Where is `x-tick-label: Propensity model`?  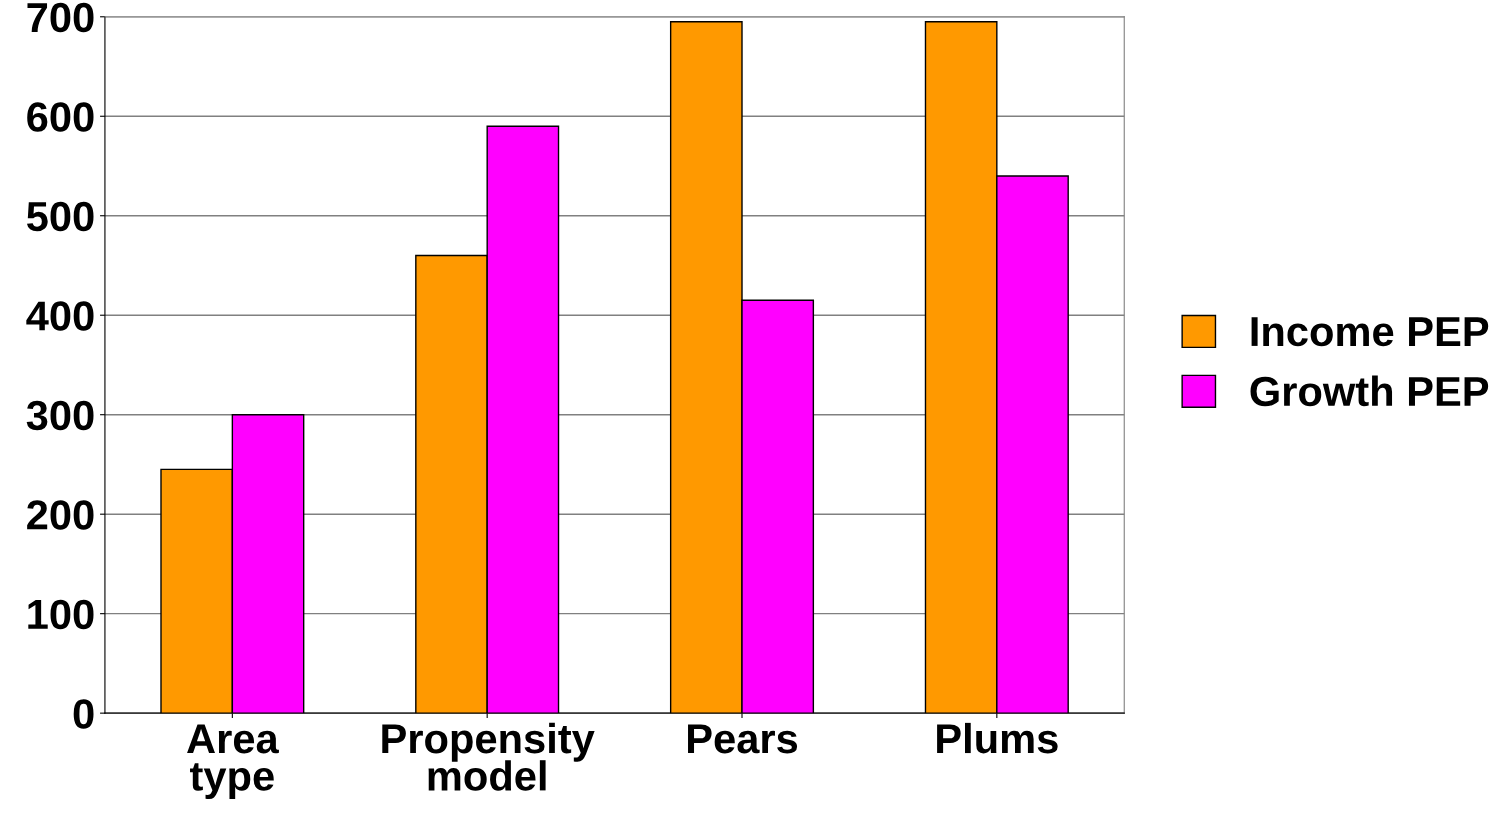
x-tick-label: Propensity model is located at coordinates (488, 756).